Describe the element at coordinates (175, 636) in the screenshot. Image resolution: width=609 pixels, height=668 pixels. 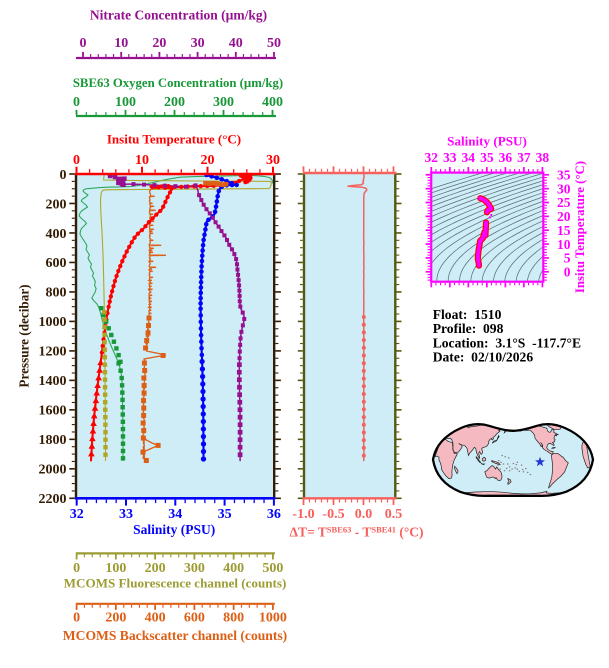
I see `svg-text:MCOMS Backscatter channel (cou: MCOMS Backscatter channel (counts)` at that location.